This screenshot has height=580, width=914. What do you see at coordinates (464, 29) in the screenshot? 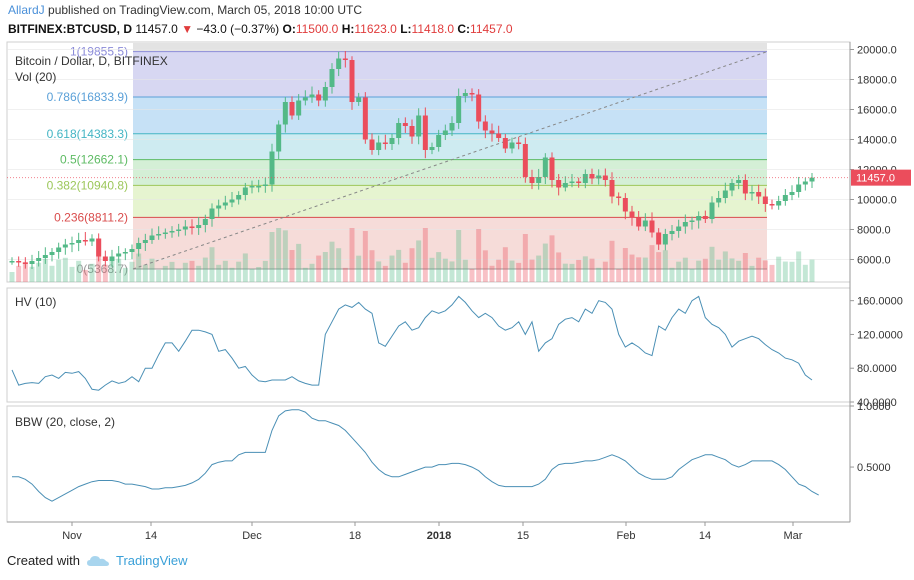
I see `close-label: C:` at bounding box center [464, 29].